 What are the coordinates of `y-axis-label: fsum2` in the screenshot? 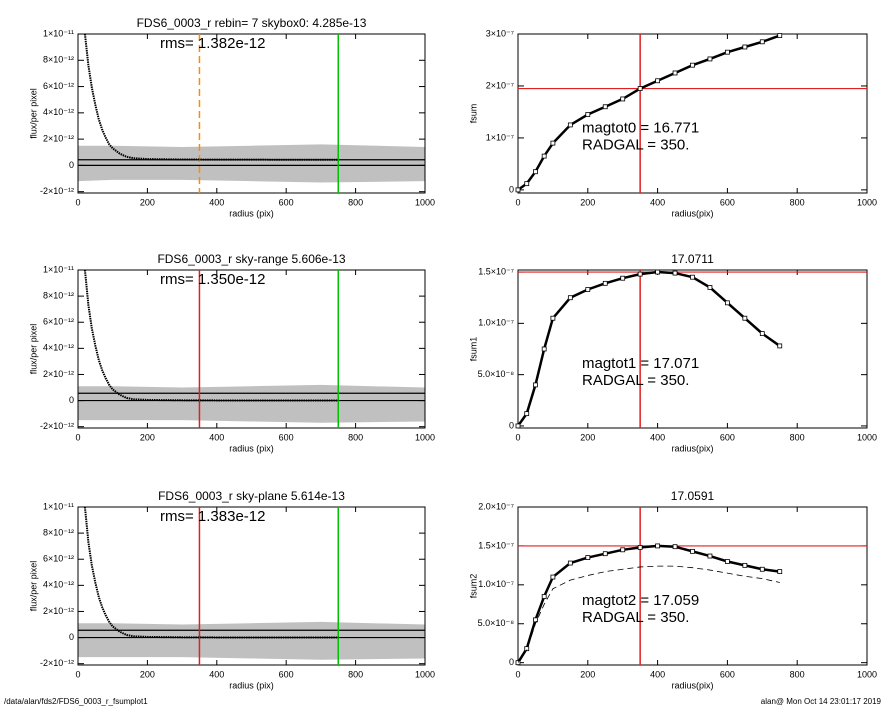 It's located at (473, 586).